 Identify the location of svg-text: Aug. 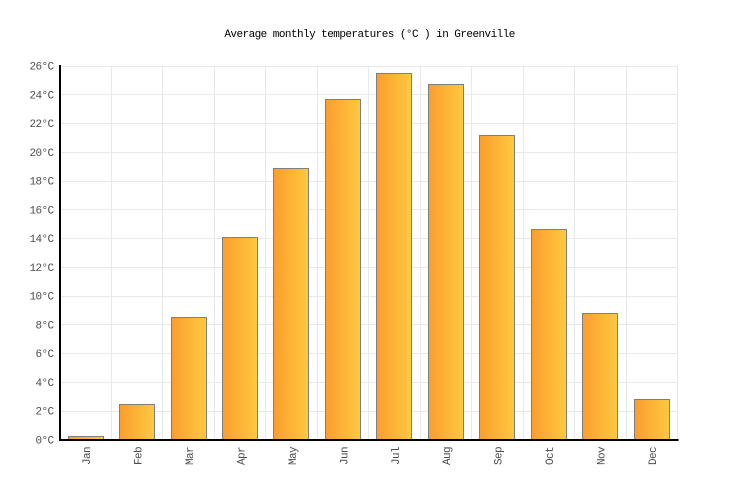
(448, 456).